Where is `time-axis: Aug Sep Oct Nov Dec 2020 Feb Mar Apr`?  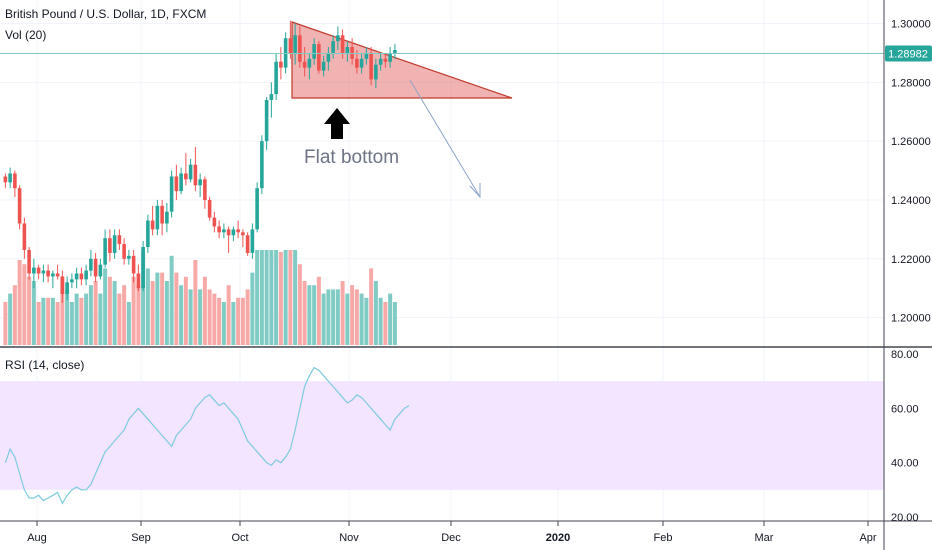 time-axis: Aug Sep Oct Nov Dec 2020 Feb Mar Apr is located at coordinates (452, 532).